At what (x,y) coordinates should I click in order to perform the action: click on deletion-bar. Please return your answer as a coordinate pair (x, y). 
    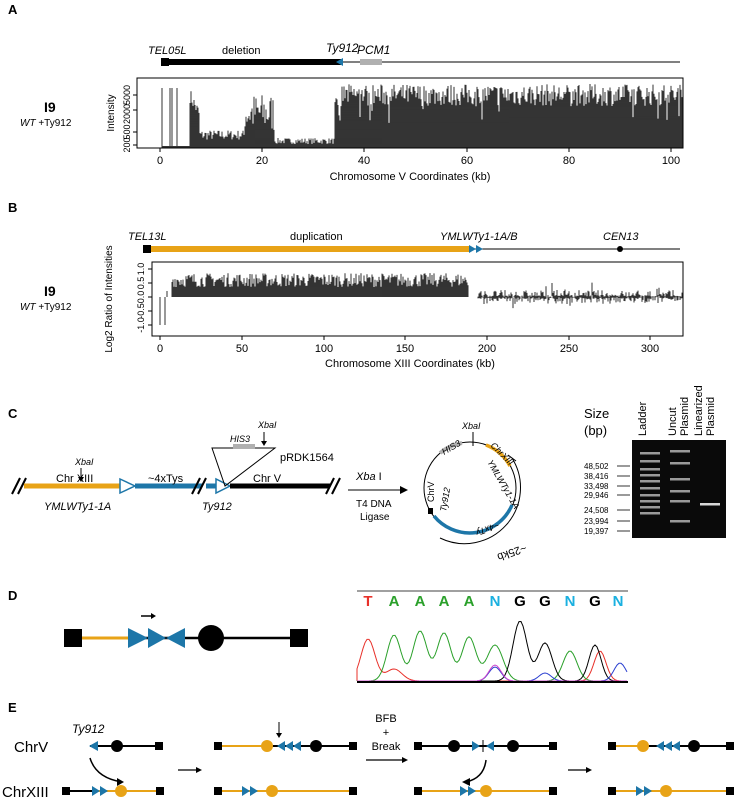
    Looking at the image, I should click on (255, 62).